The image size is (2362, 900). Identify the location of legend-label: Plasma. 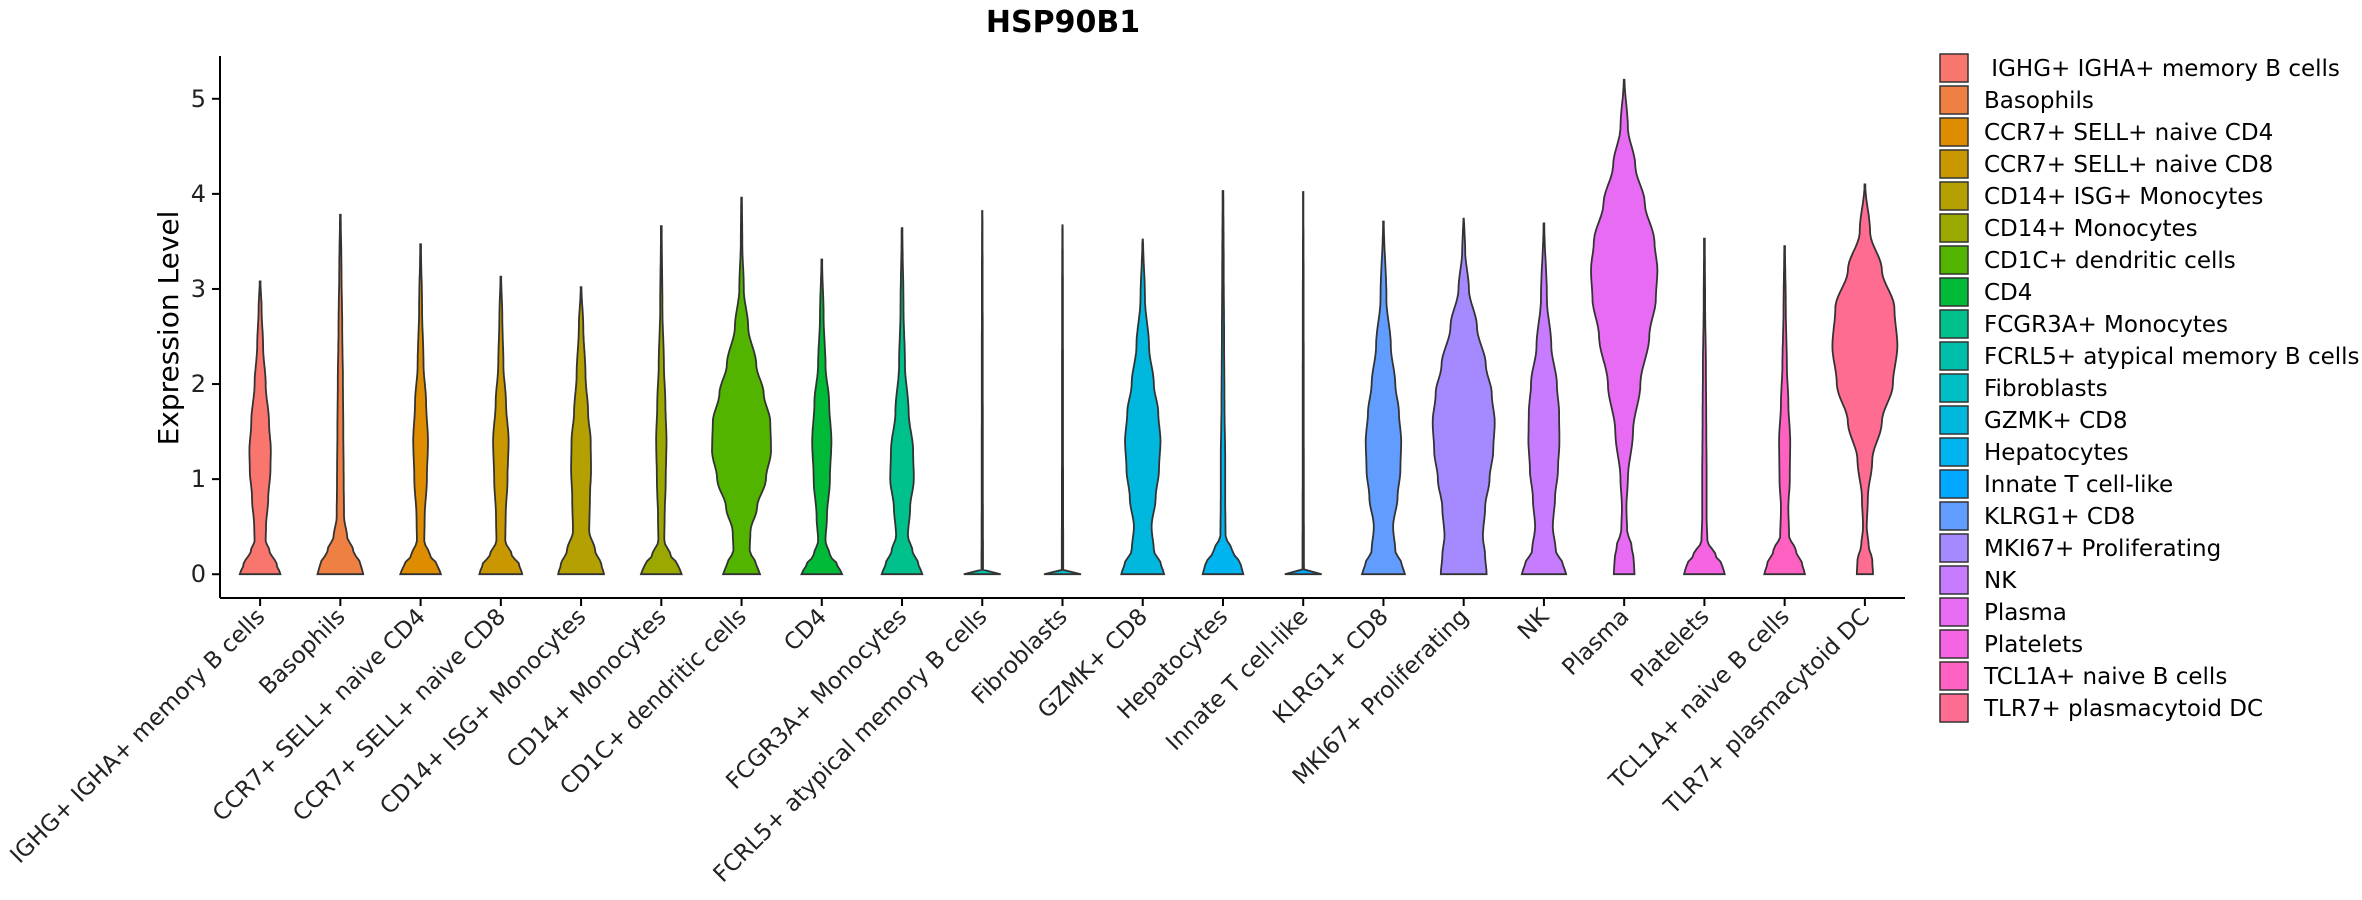
(2025, 613).